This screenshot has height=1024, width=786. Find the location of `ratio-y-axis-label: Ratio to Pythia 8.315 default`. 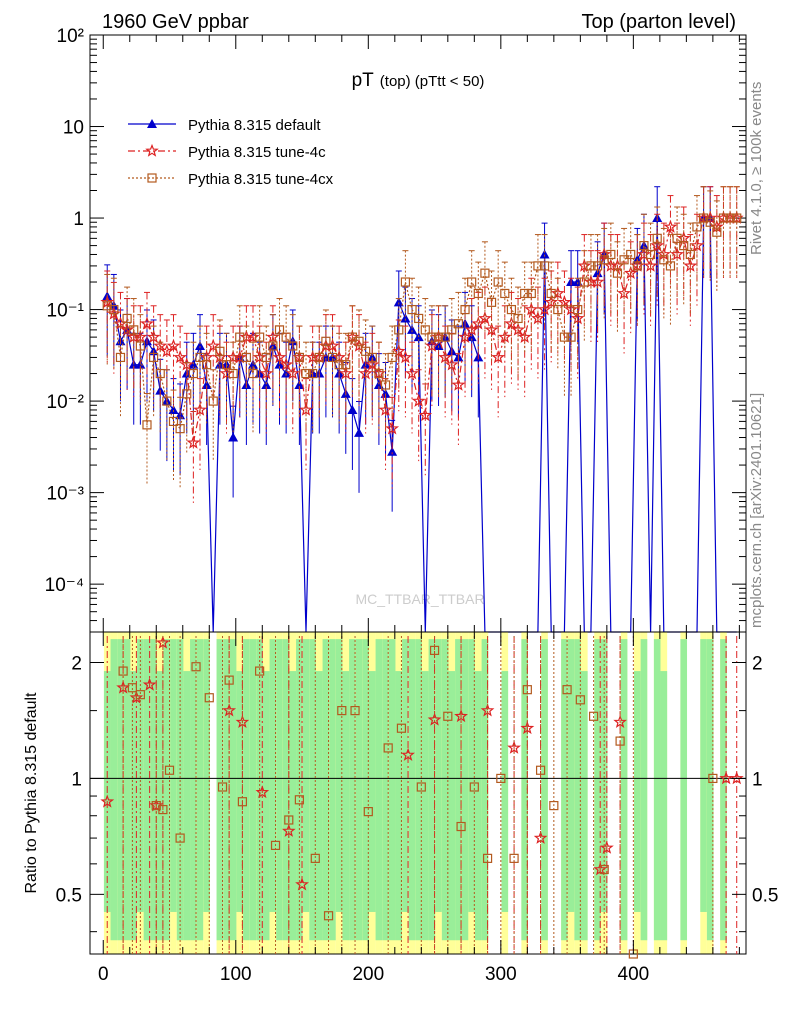

ratio-y-axis-label: Ratio to Pythia 8.315 default is located at coordinates (31, 793).